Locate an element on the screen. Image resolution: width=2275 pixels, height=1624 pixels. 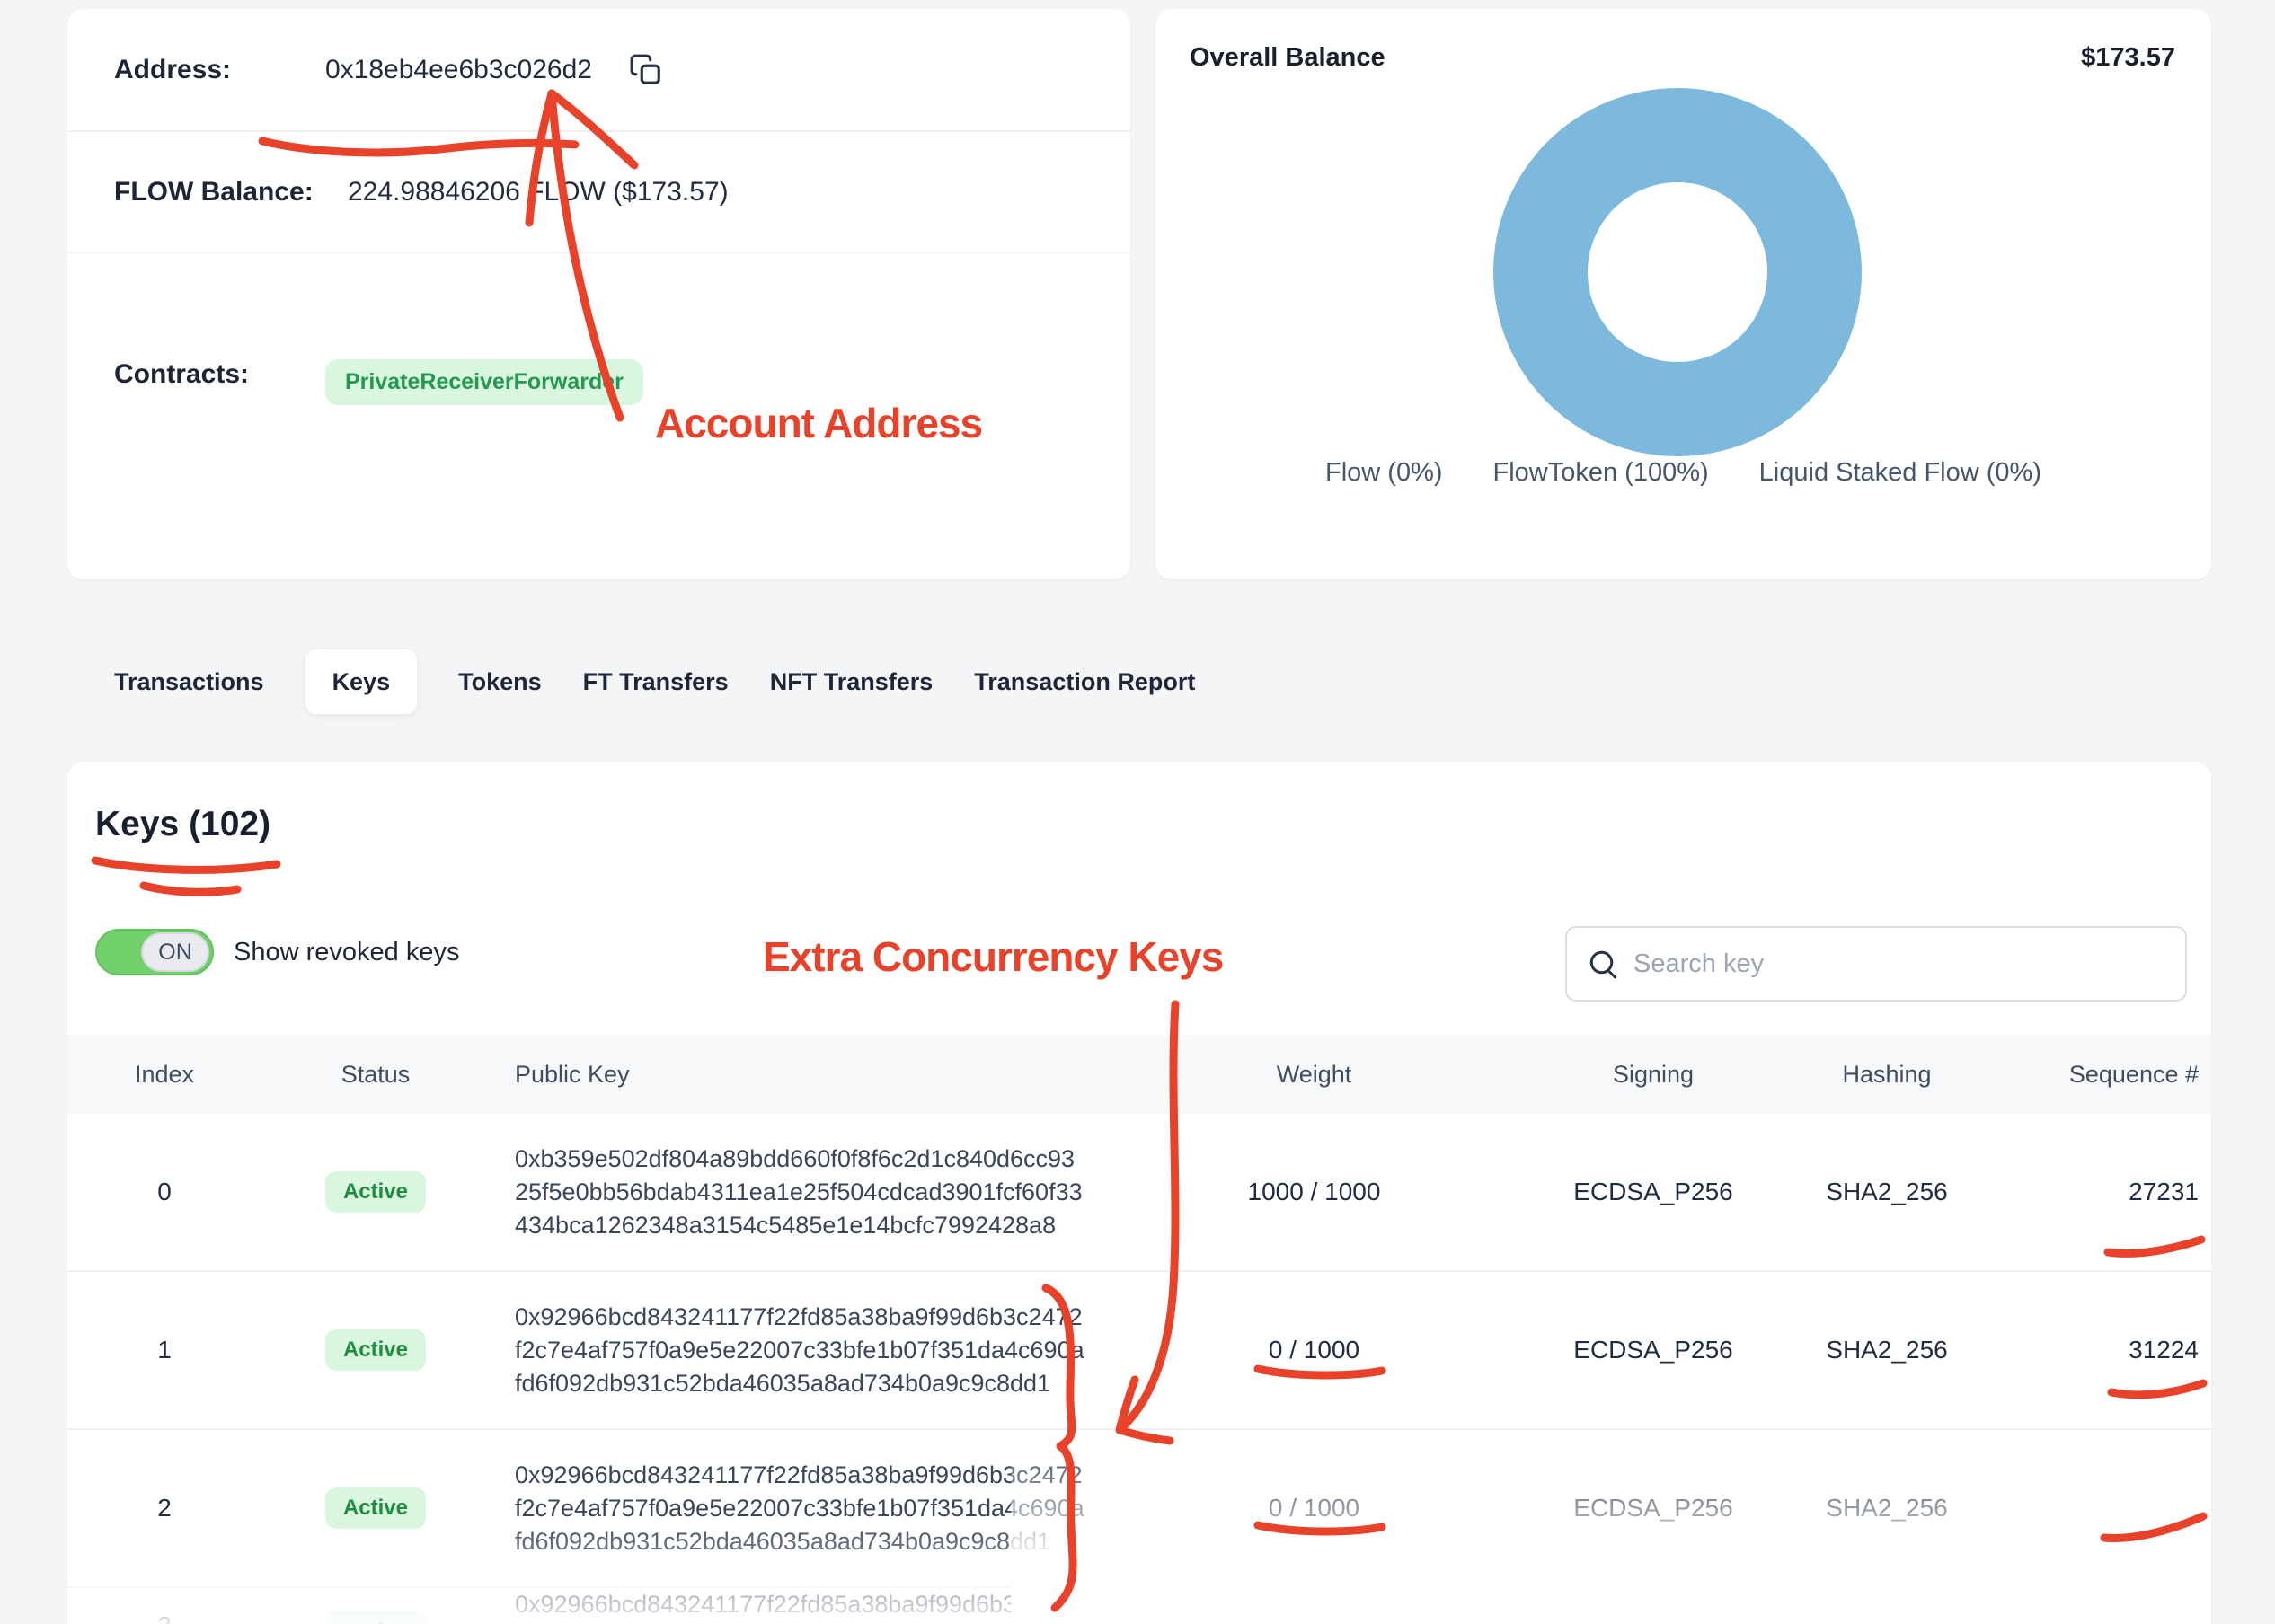
tab-tokens: Tokens is located at coordinates (500, 681).